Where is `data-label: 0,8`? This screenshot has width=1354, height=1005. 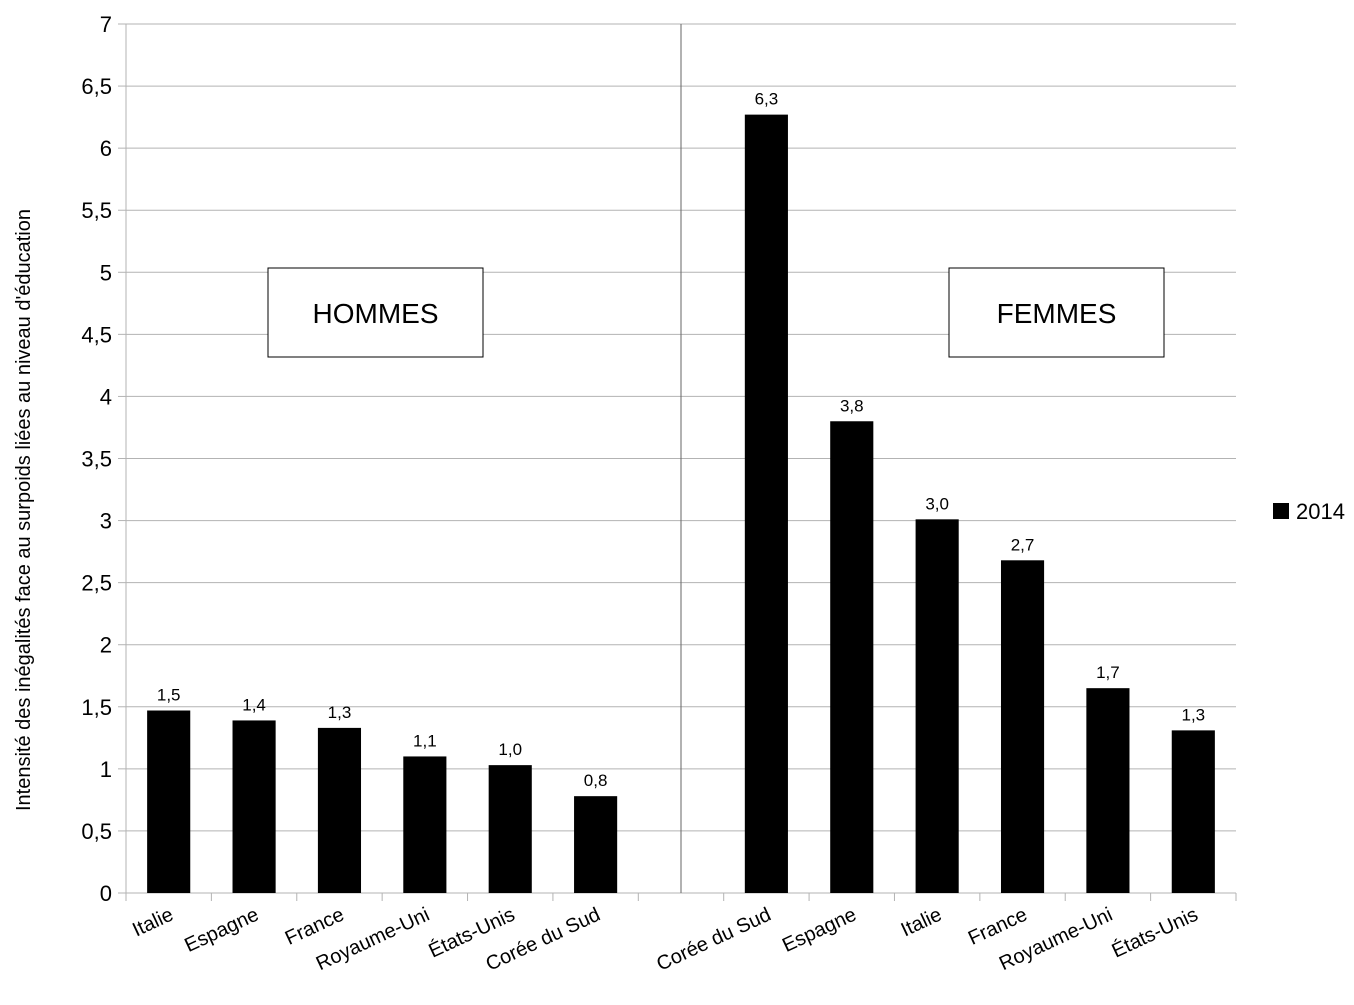
data-label: 0,8 is located at coordinates (596, 780).